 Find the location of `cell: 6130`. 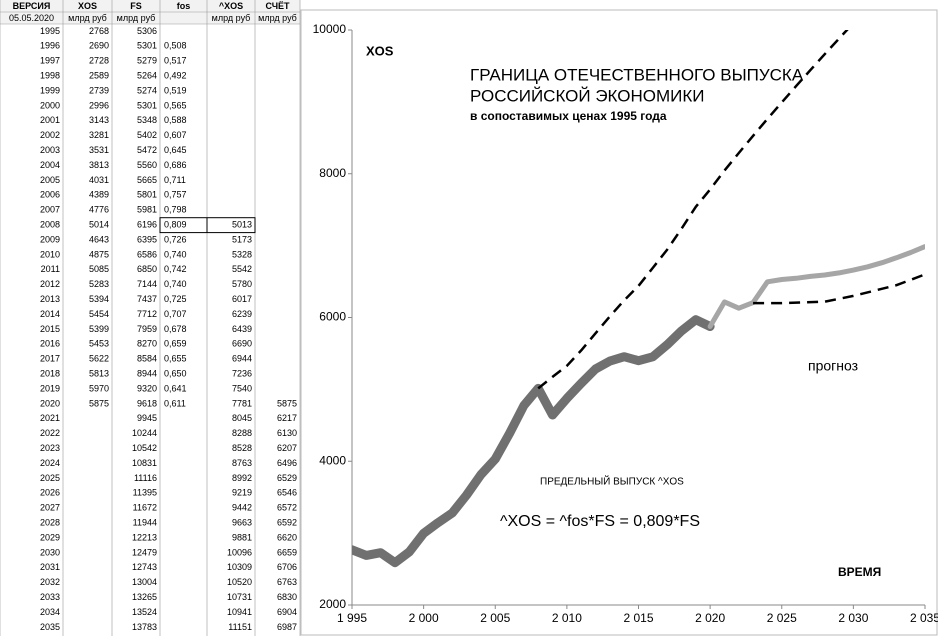

cell: 6130 is located at coordinates (287, 433).